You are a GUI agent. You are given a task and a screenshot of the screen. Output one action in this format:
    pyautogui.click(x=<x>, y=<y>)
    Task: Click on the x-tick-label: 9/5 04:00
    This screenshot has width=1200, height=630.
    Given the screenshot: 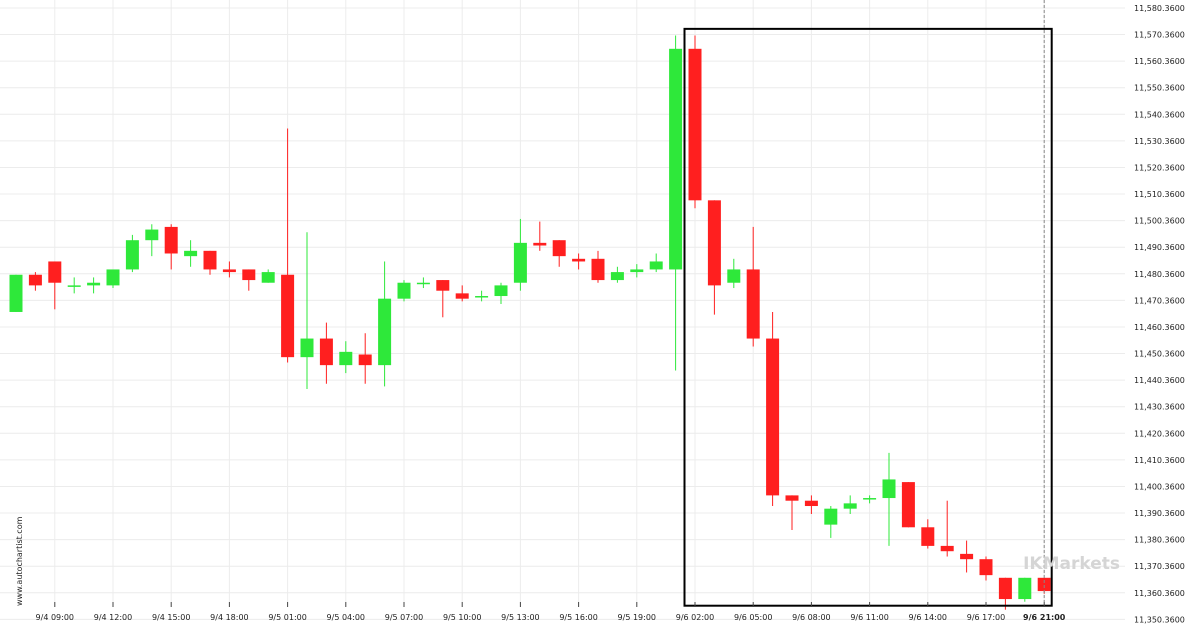 What is the action you would take?
    pyautogui.click(x=346, y=617)
    